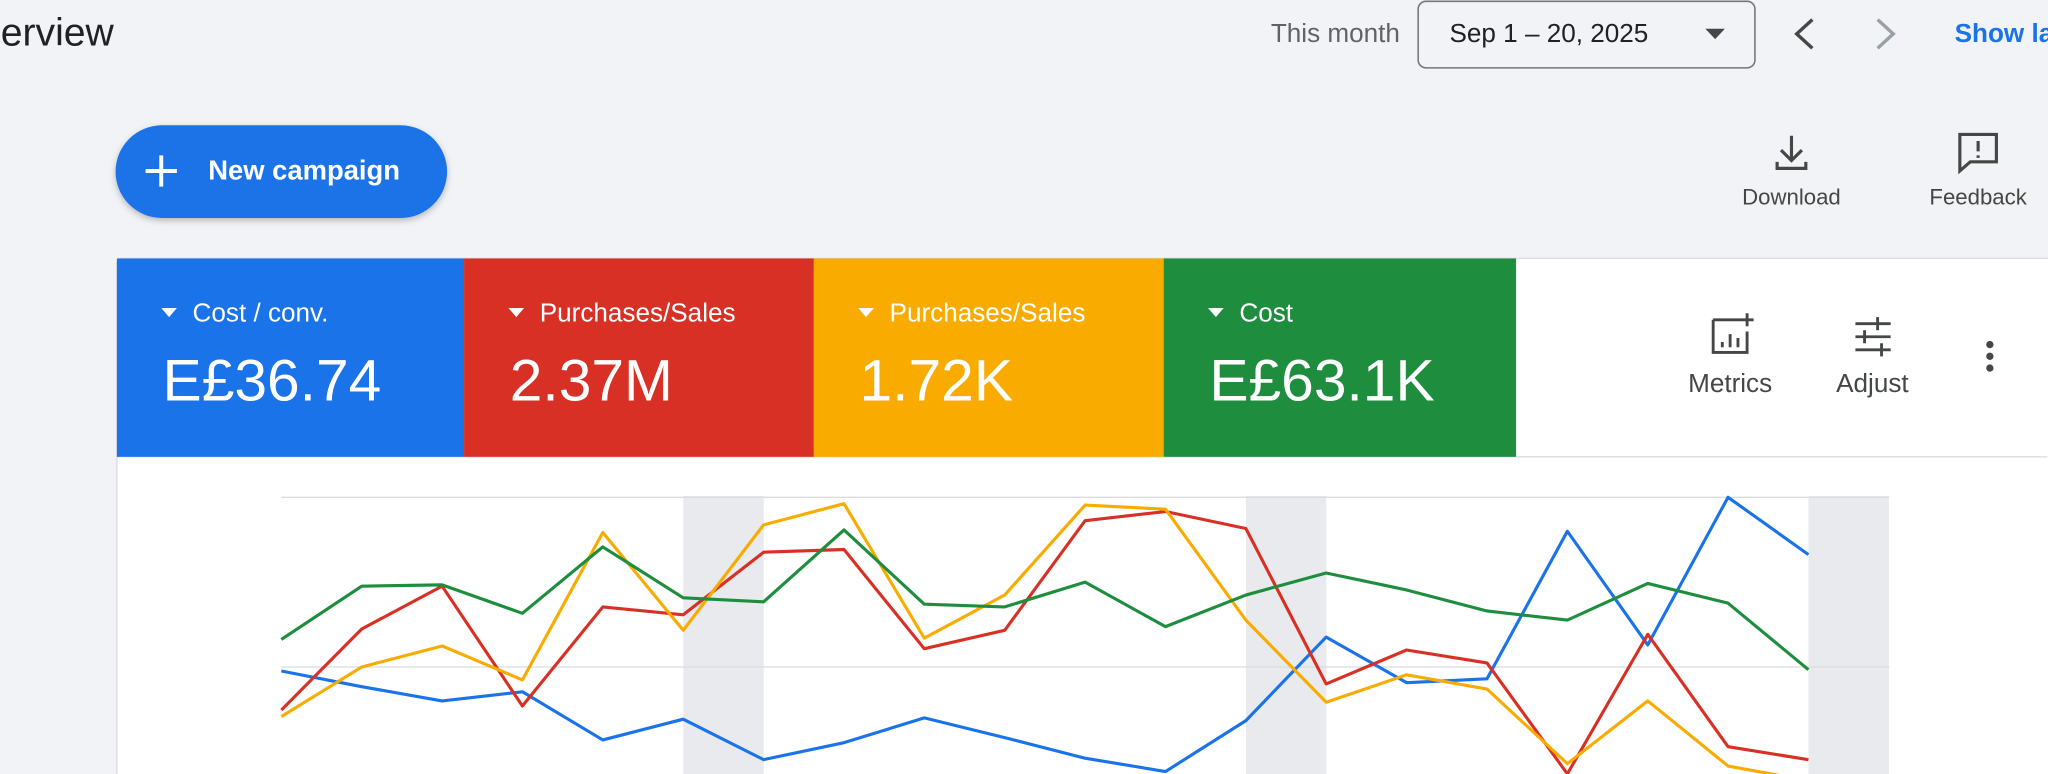 The width and height of the screenshot is (2048, 774). I want to click on metrics-label: Metrics, so click(1730, 383).